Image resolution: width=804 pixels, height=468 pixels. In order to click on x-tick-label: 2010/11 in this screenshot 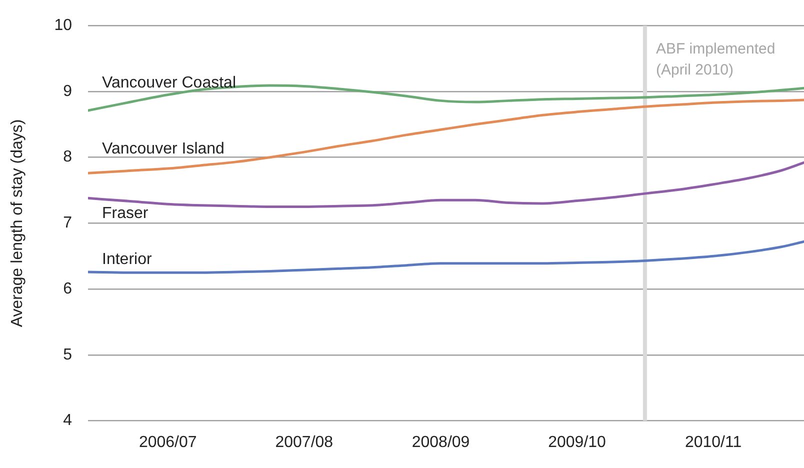, I will do `click(713, 442)`.